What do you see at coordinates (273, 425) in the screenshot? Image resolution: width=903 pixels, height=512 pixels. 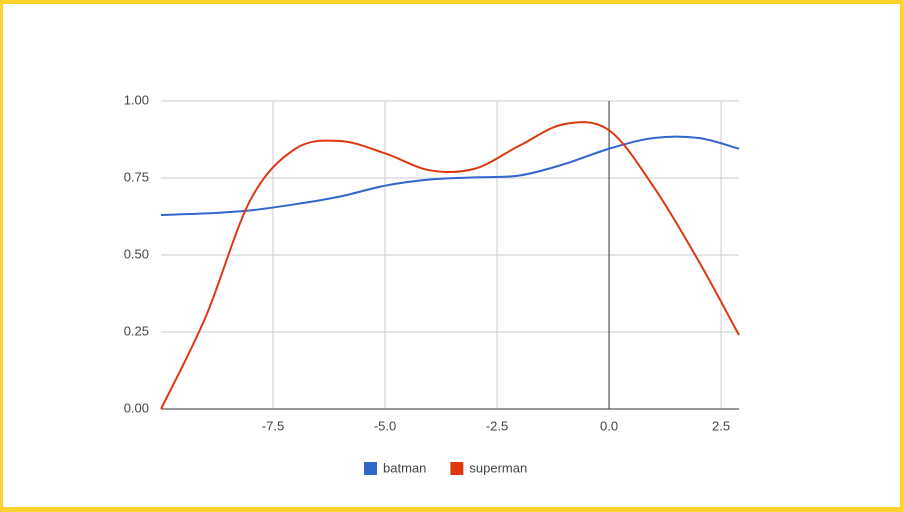 I see `x-tick-label: -7.5` at bounding box center [273, 425].